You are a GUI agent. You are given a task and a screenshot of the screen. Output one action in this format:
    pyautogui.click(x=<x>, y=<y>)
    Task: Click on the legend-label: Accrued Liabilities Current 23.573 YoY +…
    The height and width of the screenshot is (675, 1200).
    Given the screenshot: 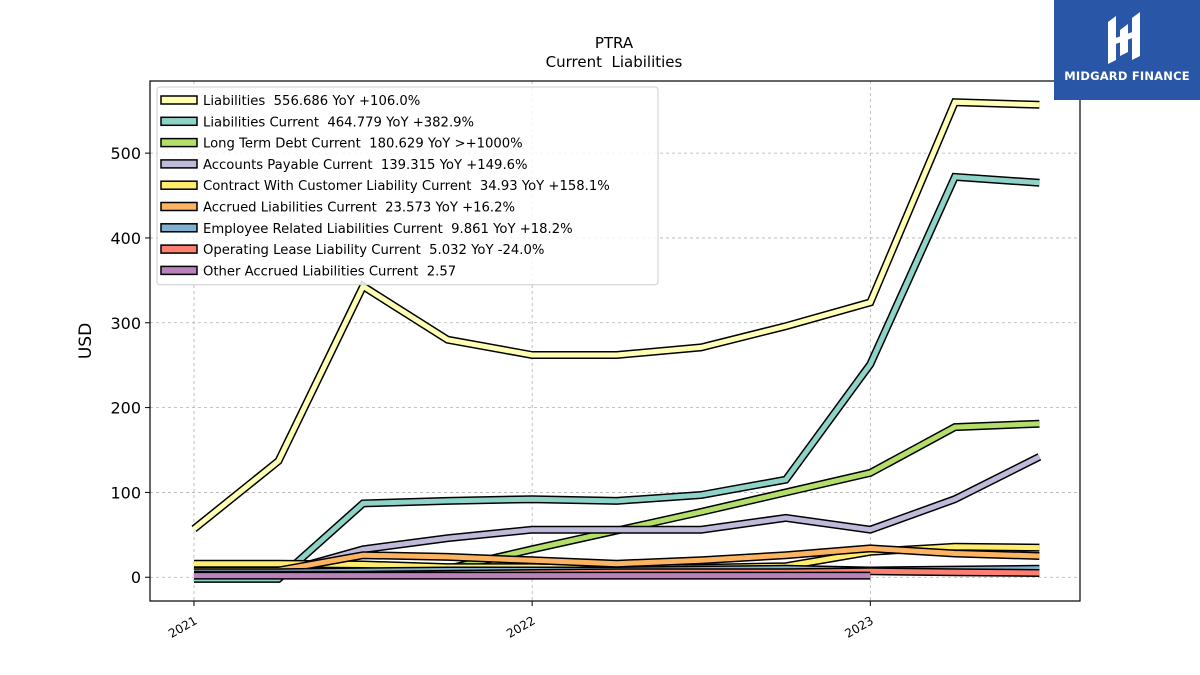 What is the action you would take?
    pyautogui.click(x=359, y=208)
    